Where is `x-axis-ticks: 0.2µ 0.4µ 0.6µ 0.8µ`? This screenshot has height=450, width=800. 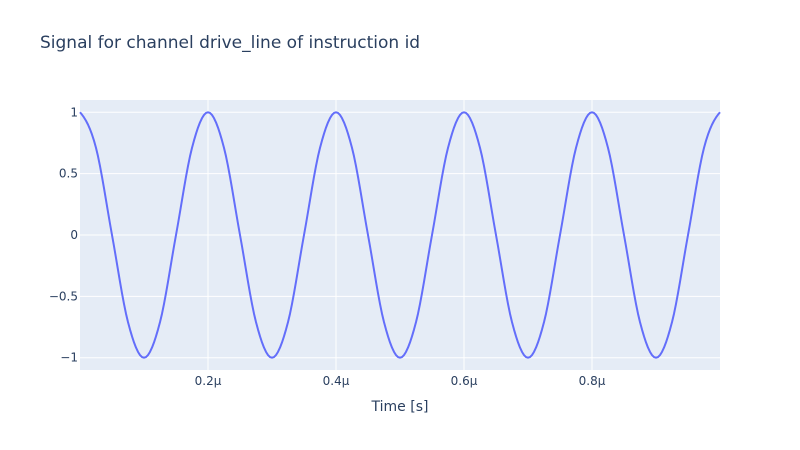 x-axis-ticks: 0.2µ 0.4µ 0.6µ 0.8µ is located at coordinates (400, 381).